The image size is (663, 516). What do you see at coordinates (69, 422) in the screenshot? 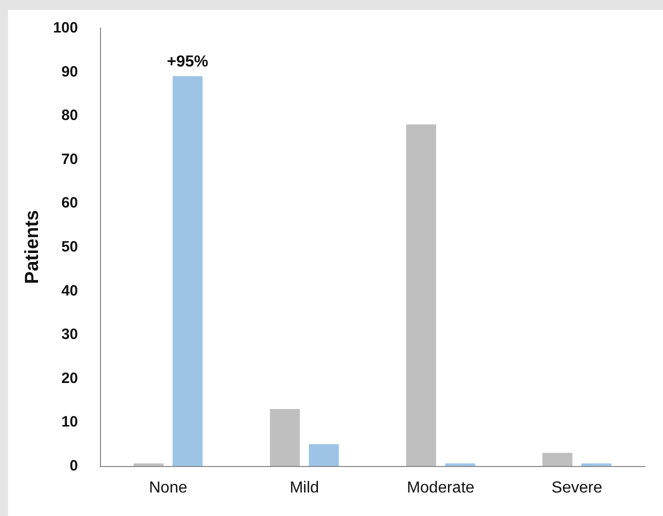
I see `y-tick-label: 10` at bounding box center [69, 422].